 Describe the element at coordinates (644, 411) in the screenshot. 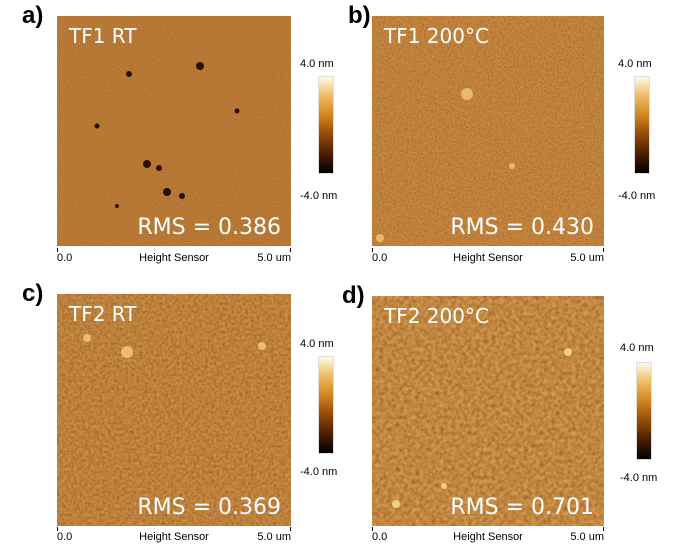

I see `panel-d-color-scale` at that location.